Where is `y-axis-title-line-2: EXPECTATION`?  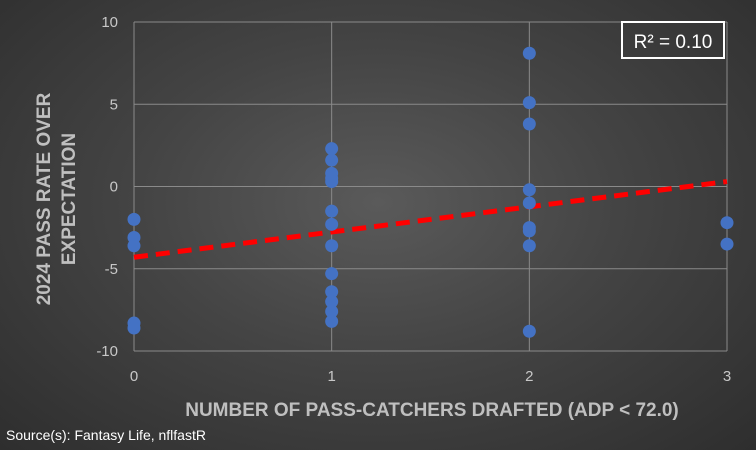
y-axis-title-line-2: EXPECTATION is located at coordinates (69, 199).